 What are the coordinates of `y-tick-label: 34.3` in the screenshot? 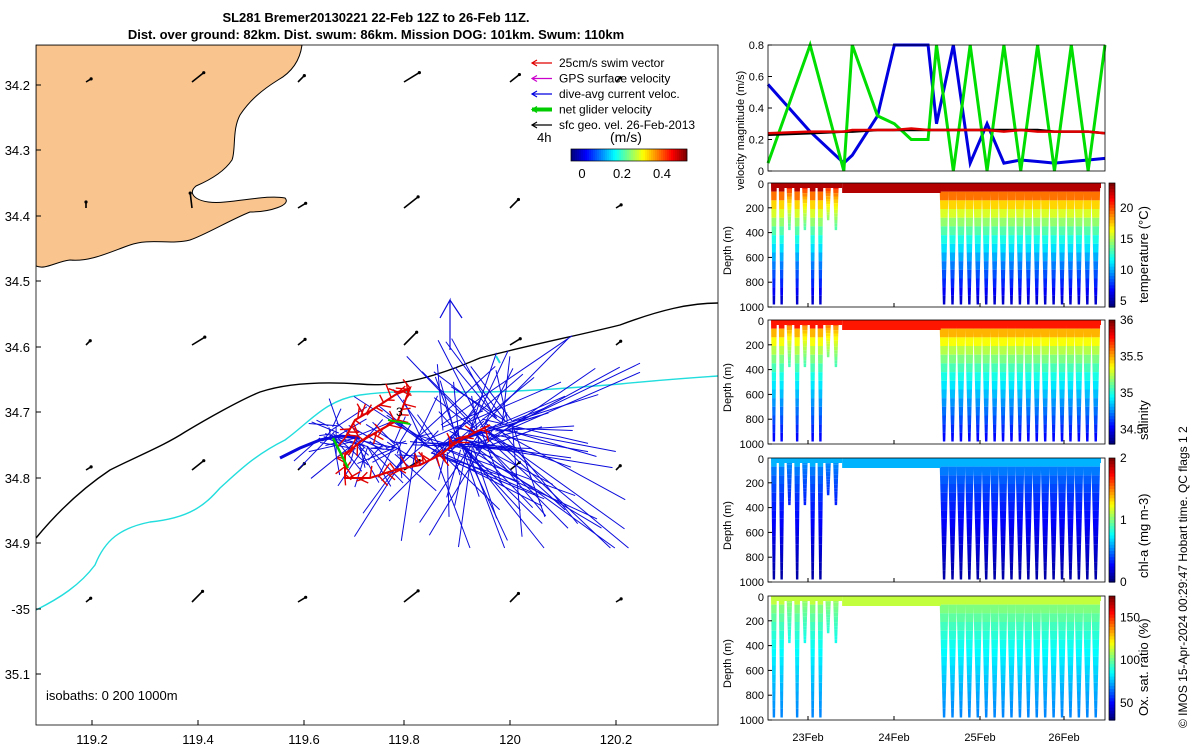 It's located at (17, 150).